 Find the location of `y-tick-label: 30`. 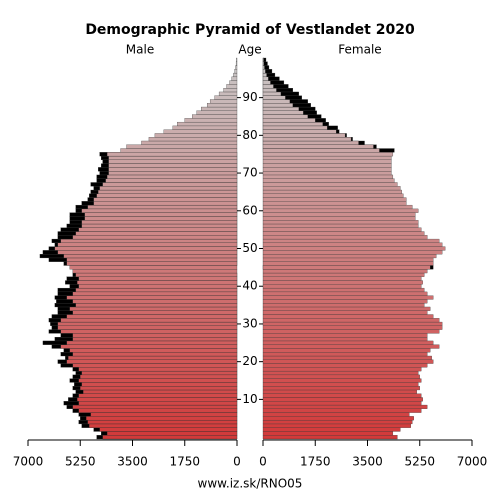

y-tick-label: 30 is located at coordinates (249, 323).